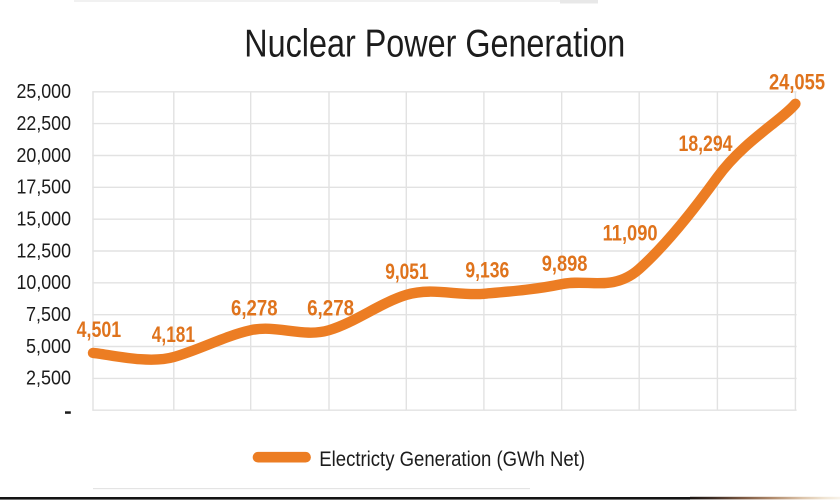 This screenshot has height=500, width=840. What do you see at coordinates (99, 329) in the screenshot?
I see `svg-text: 4,501` at bounding box center [99, 329].